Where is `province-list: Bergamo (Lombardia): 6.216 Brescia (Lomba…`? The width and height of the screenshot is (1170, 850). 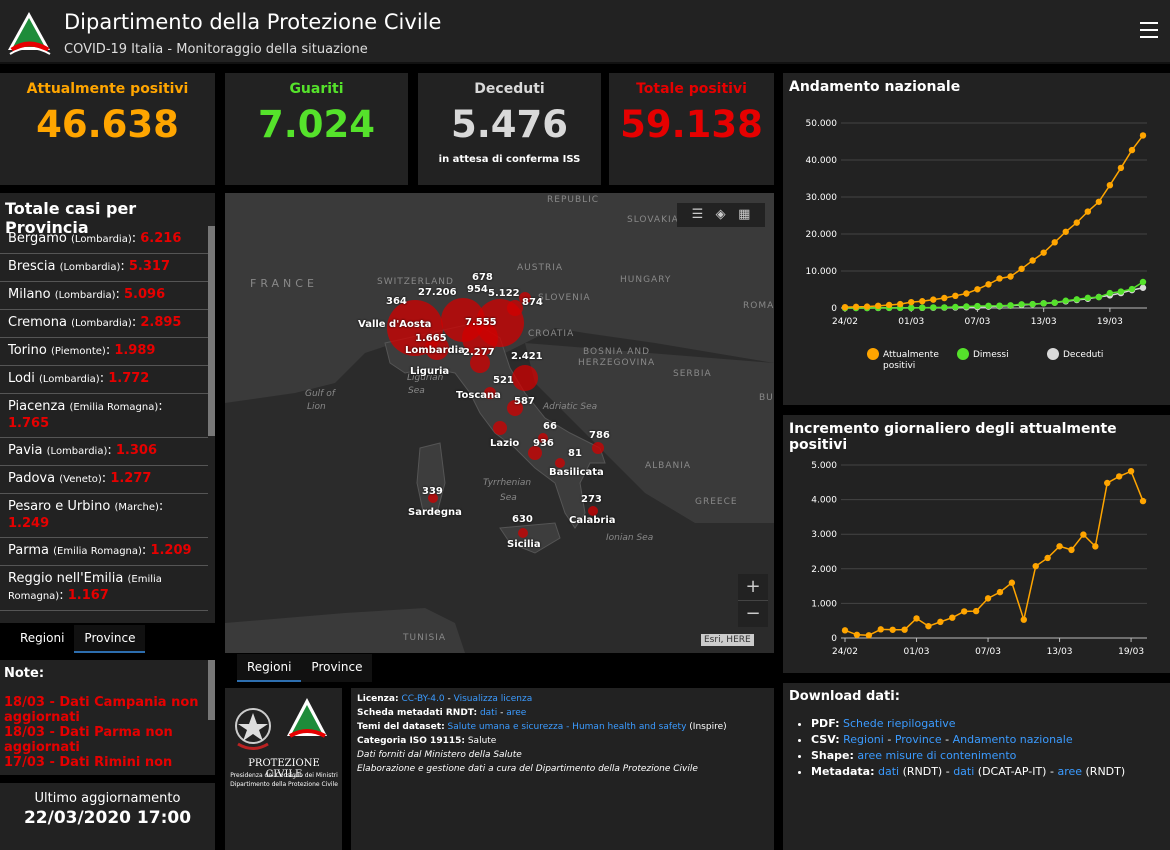
province-list: Bergamo (Lombardia): 6.216 Brescia (Lomba… is located at coordinates (104, 421).